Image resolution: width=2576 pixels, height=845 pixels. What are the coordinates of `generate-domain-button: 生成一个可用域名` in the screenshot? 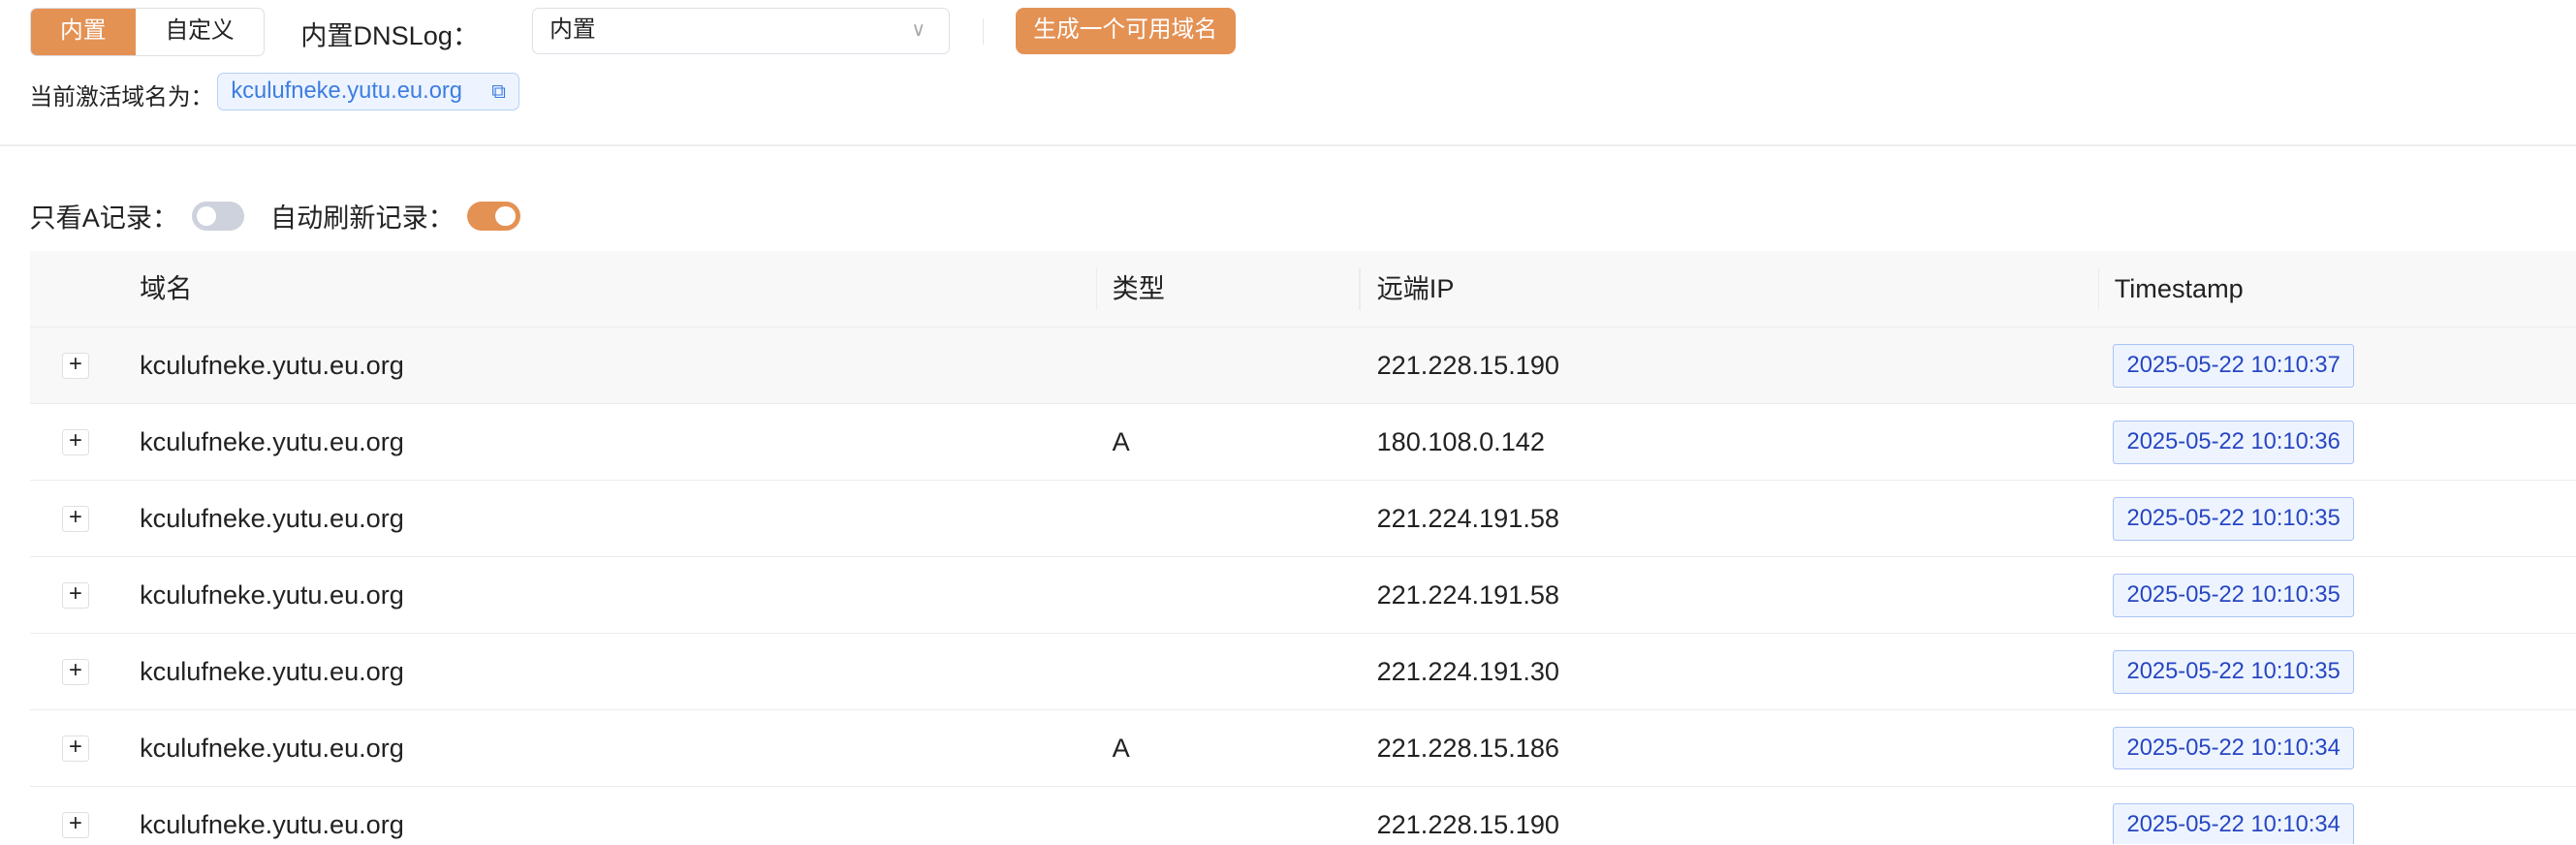 It's located at (1125, 31).